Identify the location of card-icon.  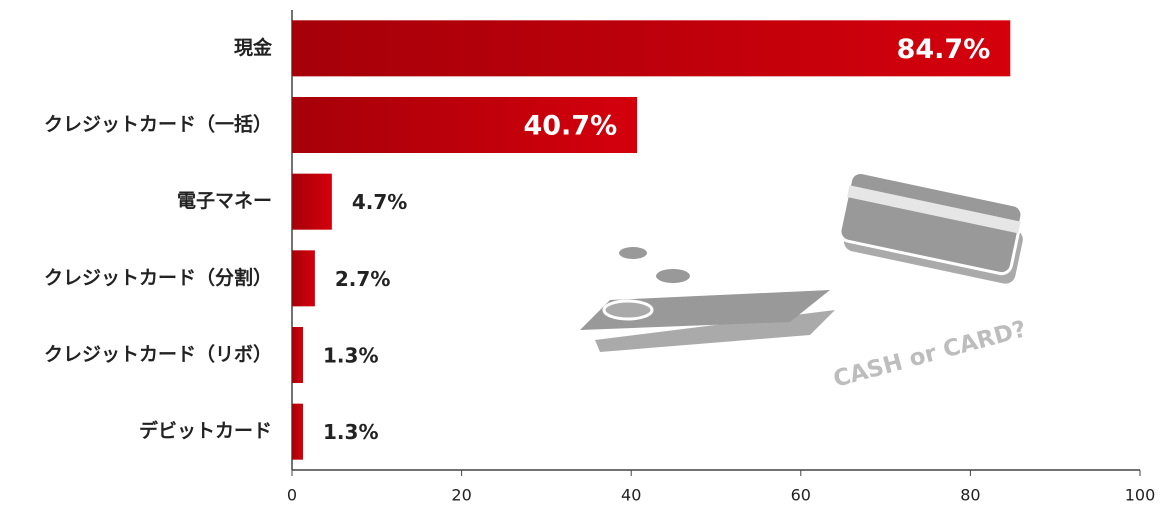
(931, 227).